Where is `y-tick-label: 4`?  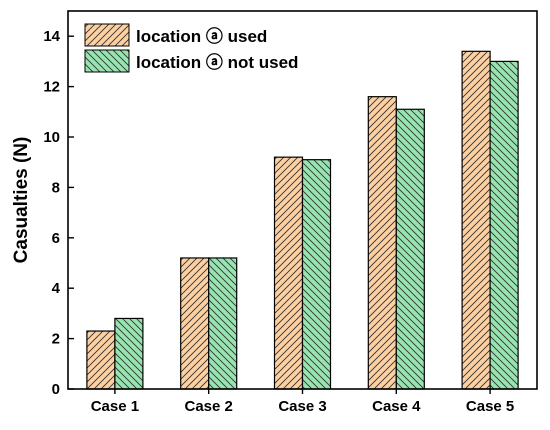 y-tick-label: 4 is located at coordinates (56, 288).